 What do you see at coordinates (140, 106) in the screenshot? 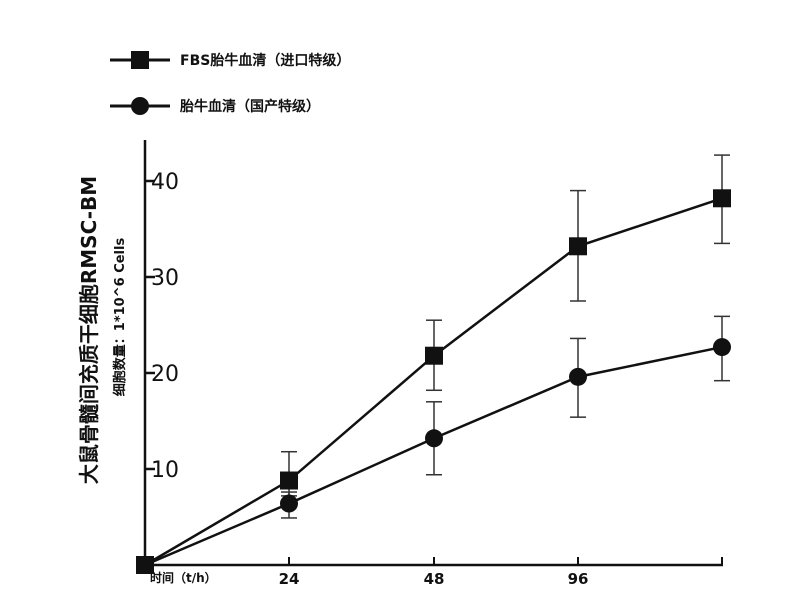
I see `legend-circle-marker` at bounding box center [140, 106].